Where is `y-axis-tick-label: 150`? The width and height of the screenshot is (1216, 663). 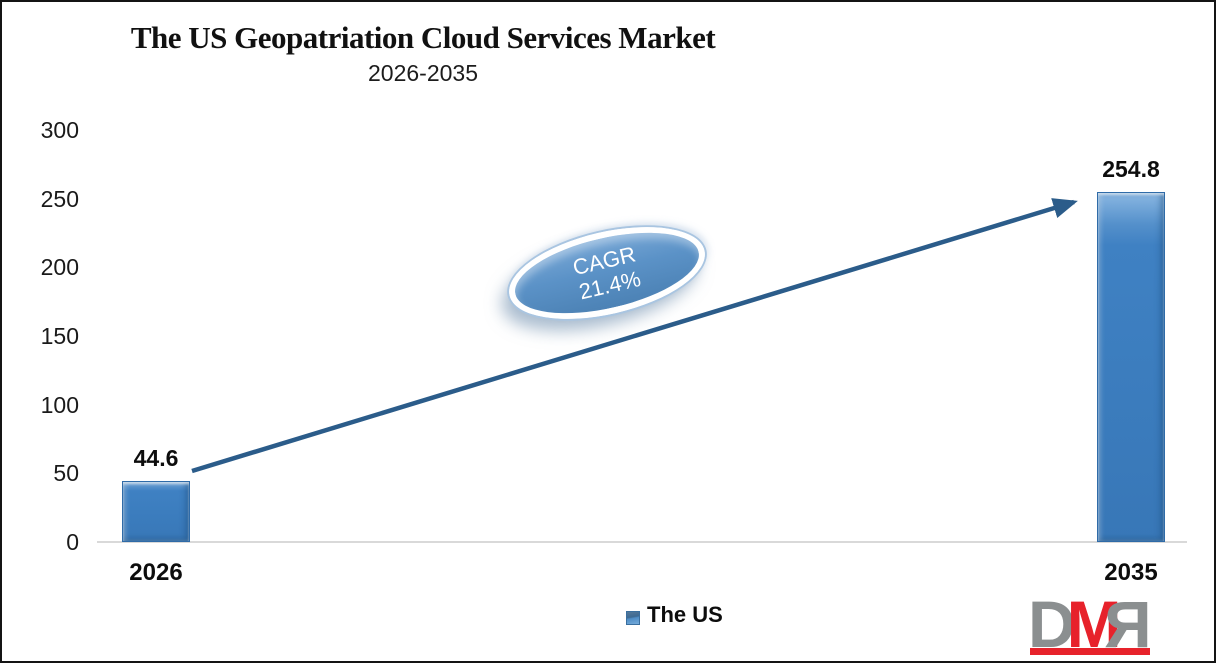 y-axis-tick-label: 150 is located at coordinates (59, 336).